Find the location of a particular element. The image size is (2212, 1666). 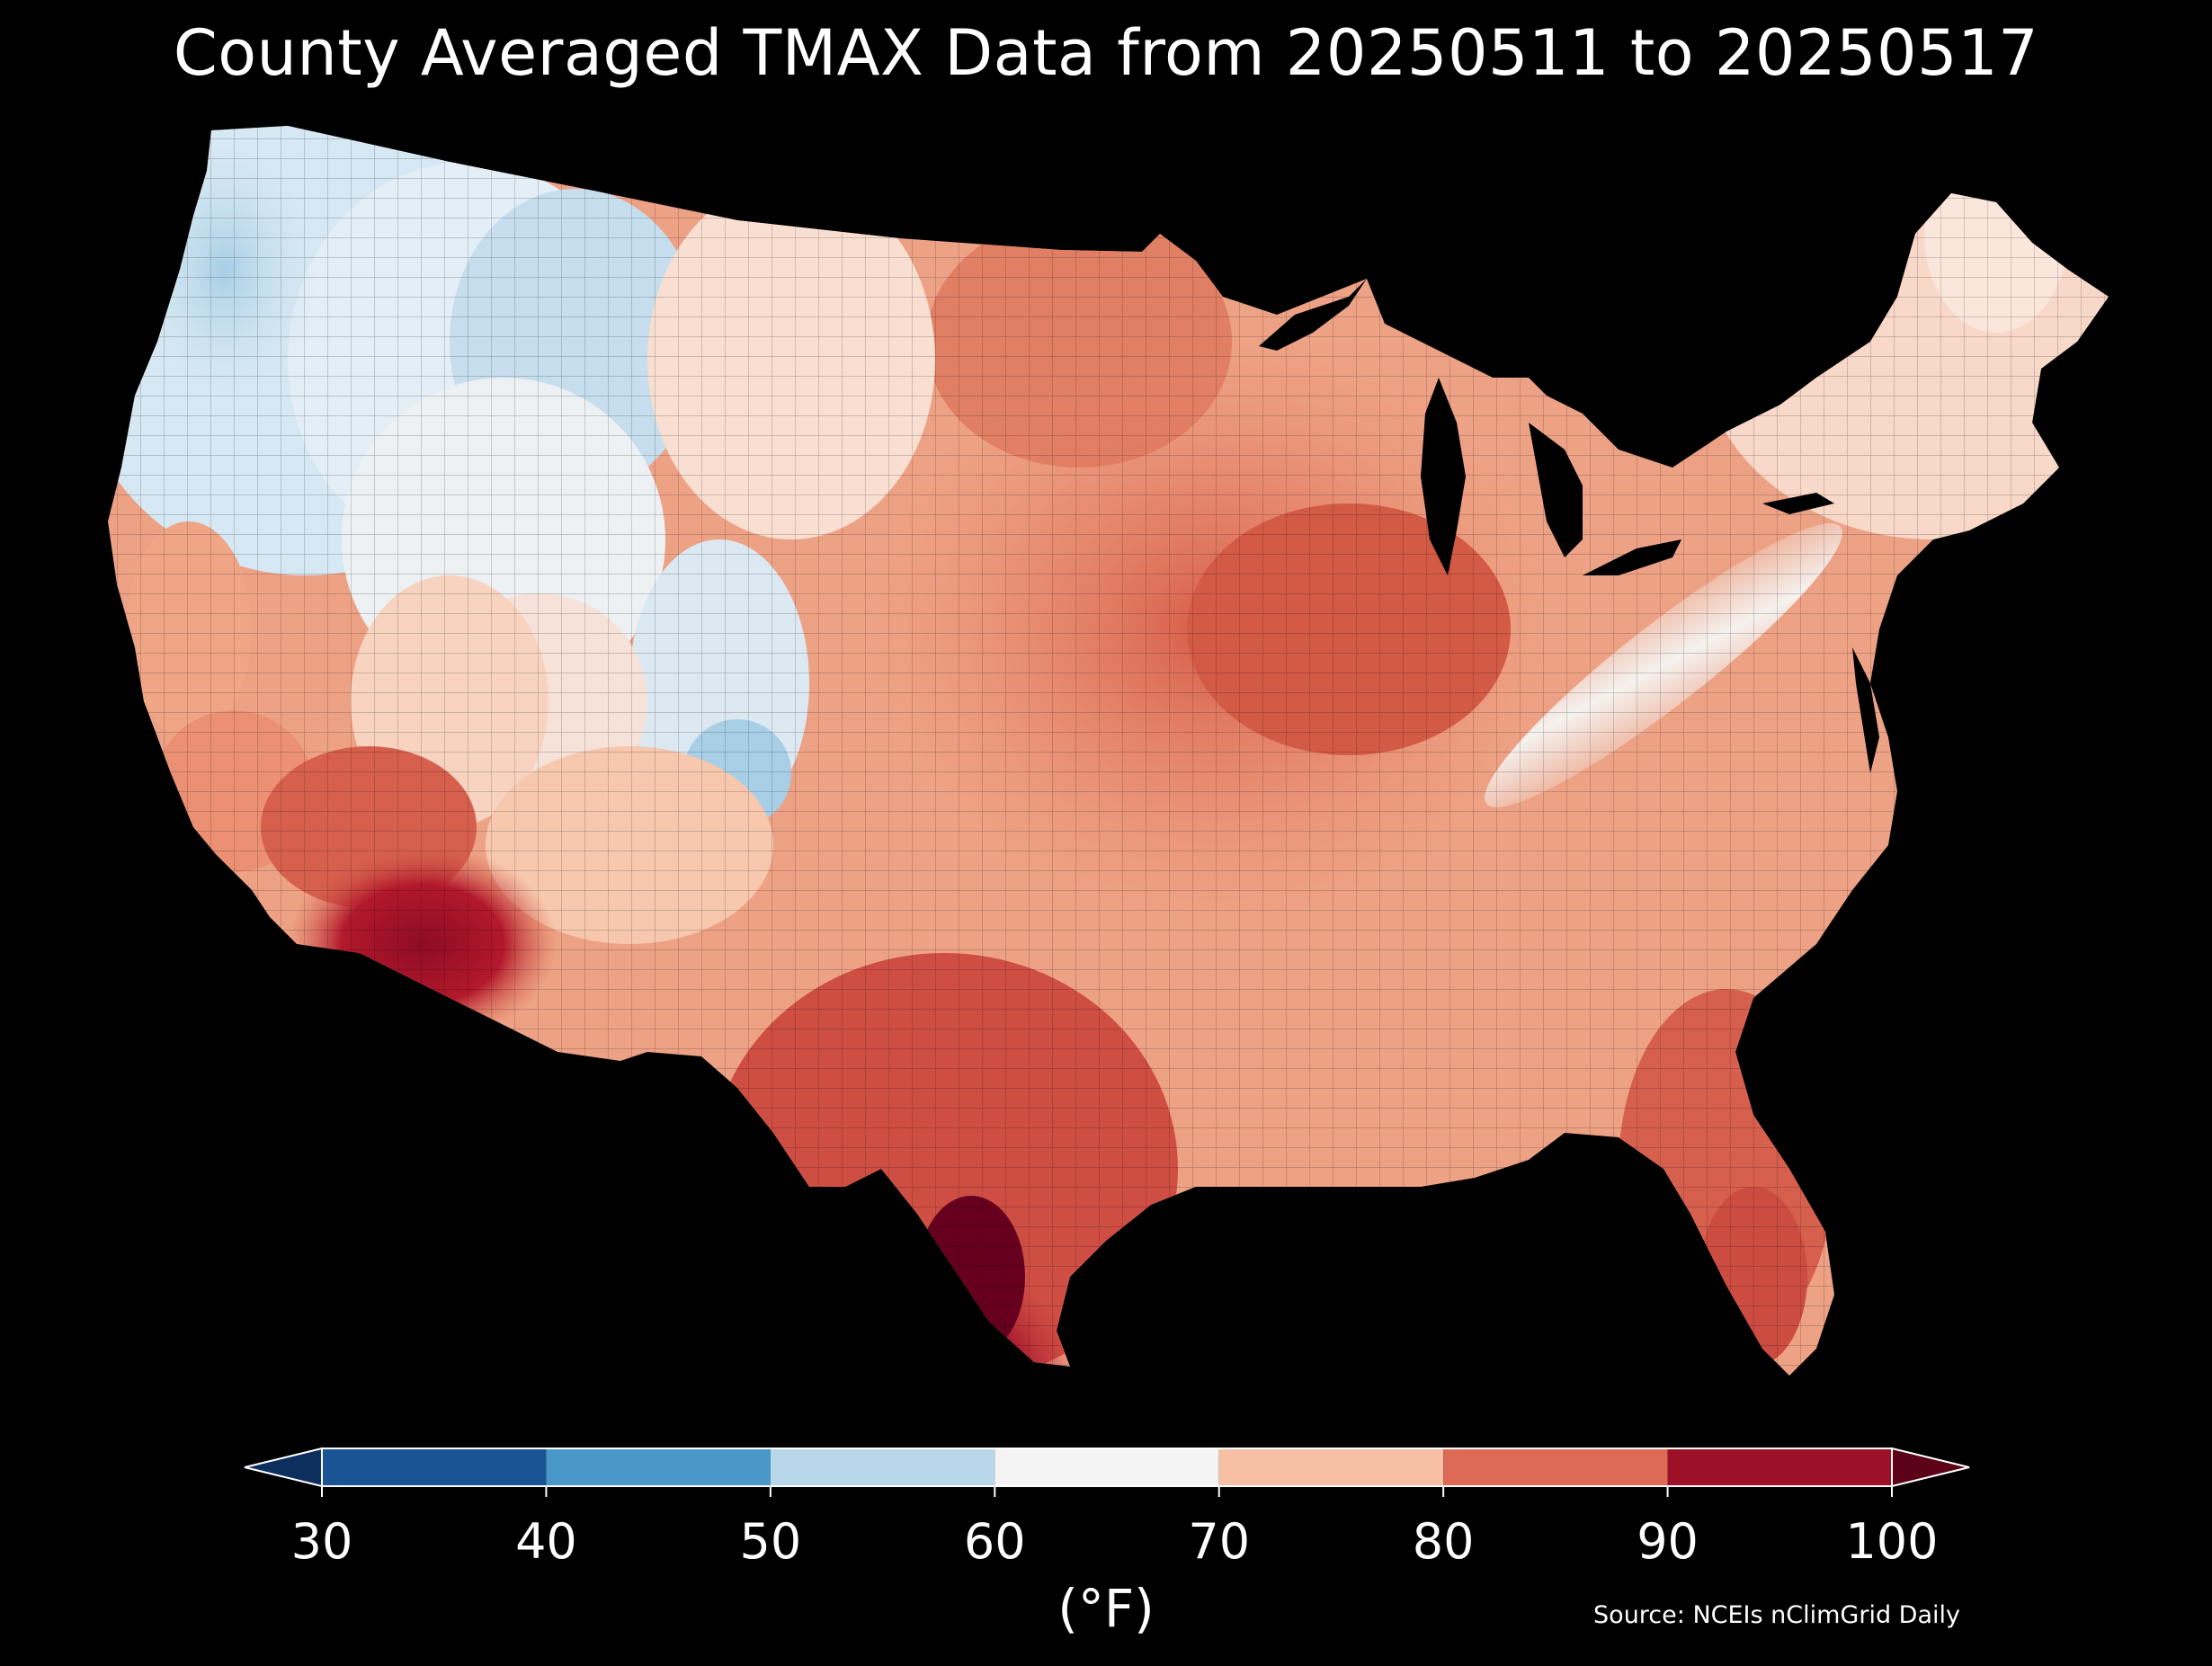

colorbar-tick-label: 100 is located at coordinates (1892, 1542).